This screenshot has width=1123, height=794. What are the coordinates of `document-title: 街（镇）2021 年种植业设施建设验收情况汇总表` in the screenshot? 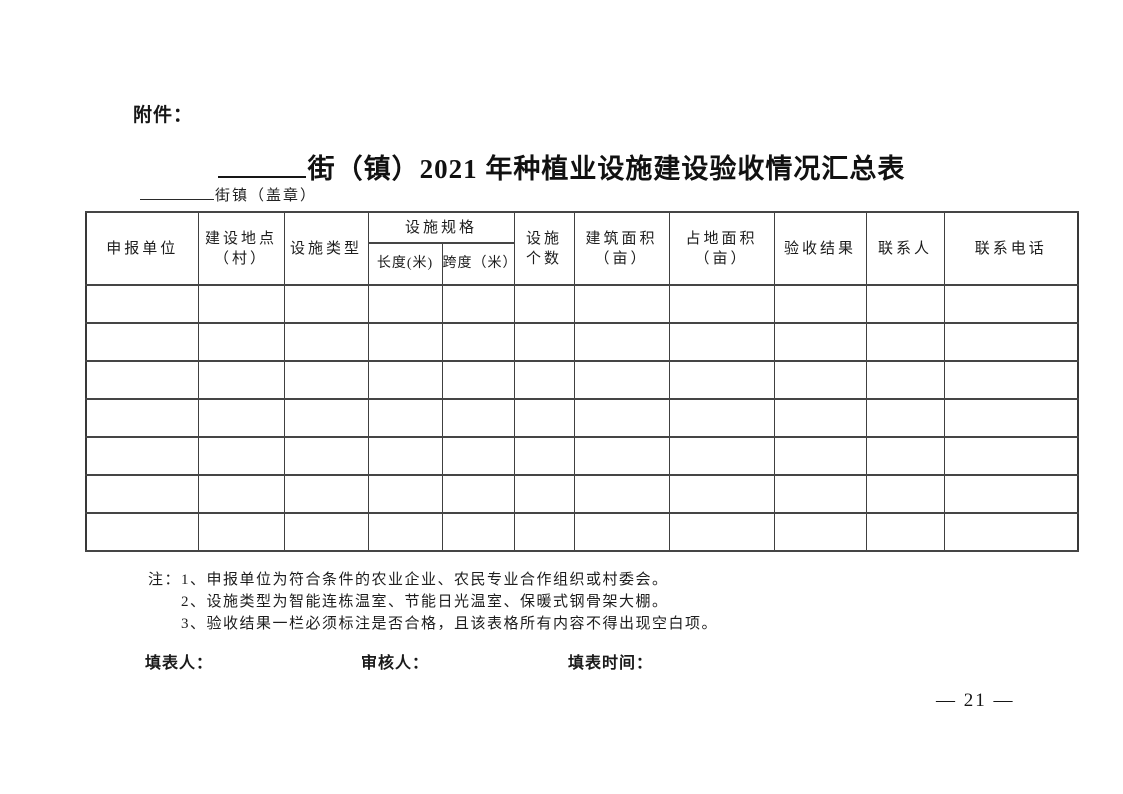 It's located at (561, 166).